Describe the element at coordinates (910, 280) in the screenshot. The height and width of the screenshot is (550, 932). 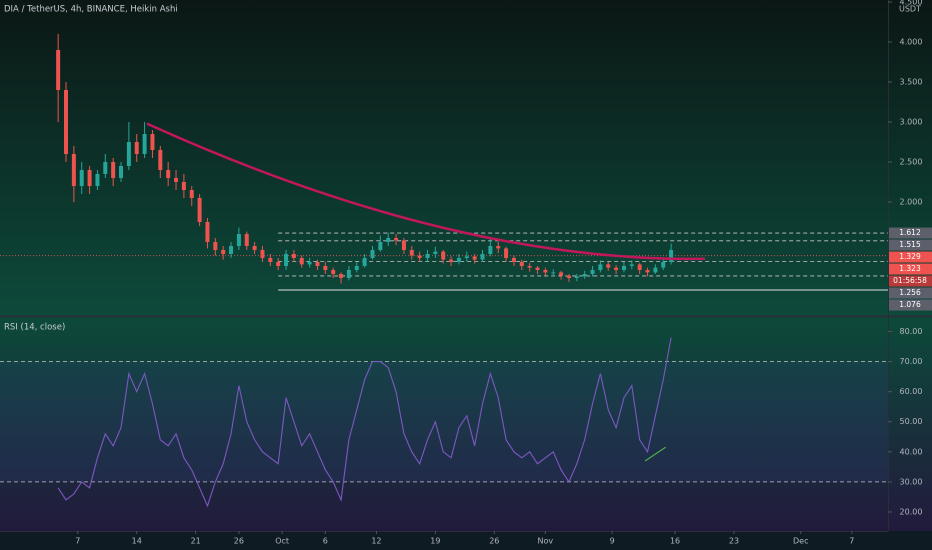
I see `price-label: 01:56:58` at that location.